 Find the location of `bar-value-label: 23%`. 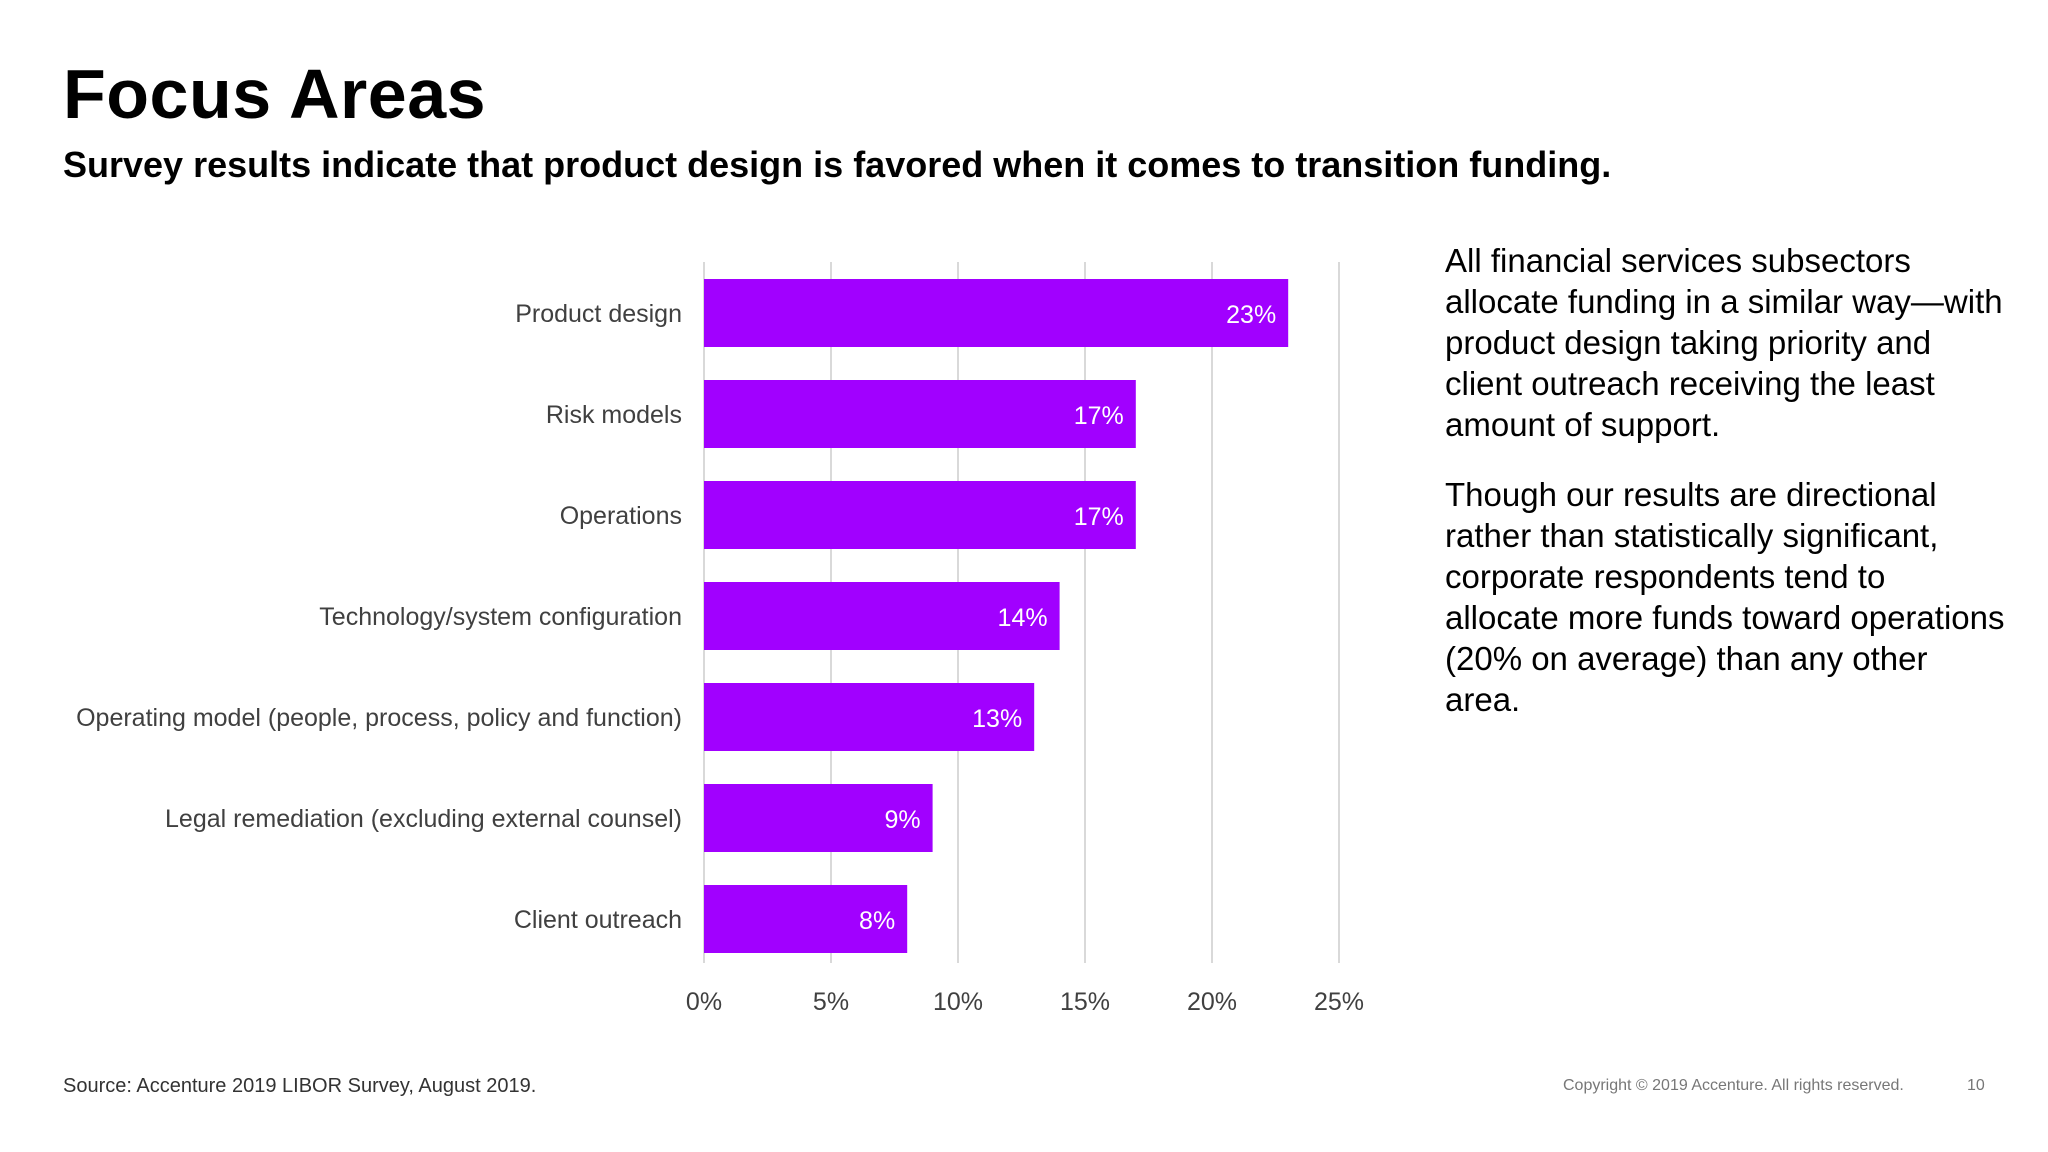

bar-value-label: 23% is located at coordinates (1251, 315).